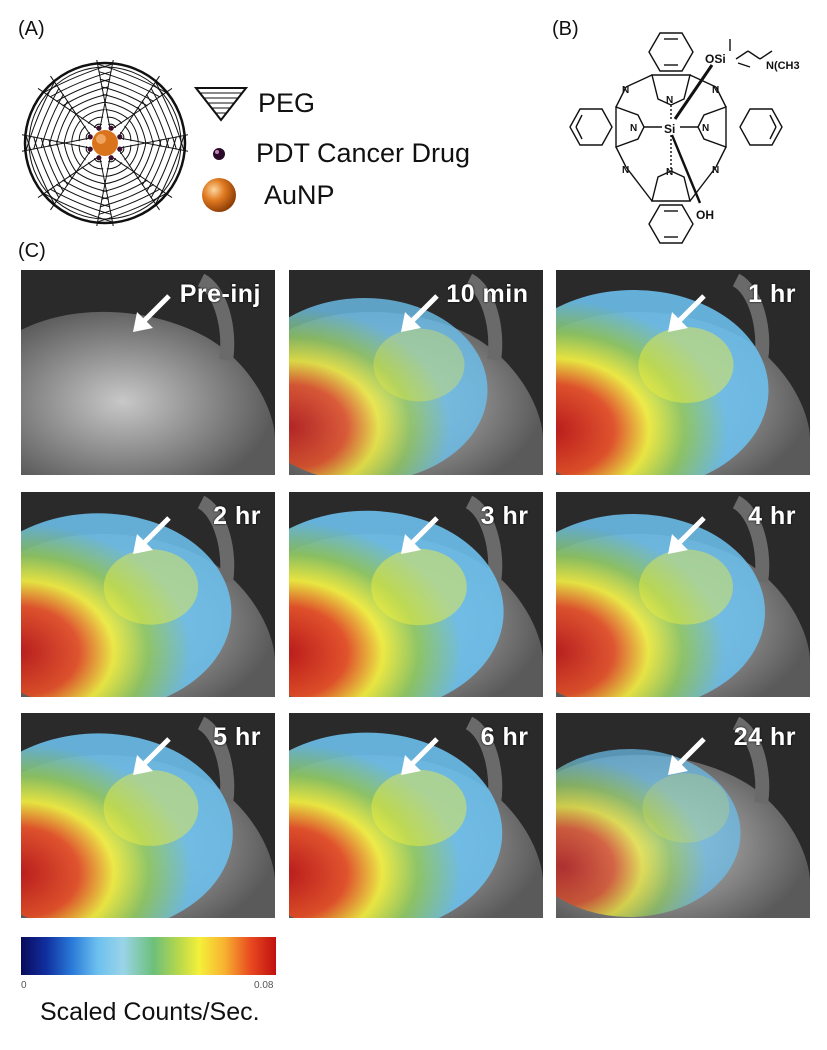 This screenshot has height=1050, width=827. What do you see at coordinates (299, 194) in the screenshot?
I see `legend-aunp-label: AuNP` at bounding box center [299, 194].